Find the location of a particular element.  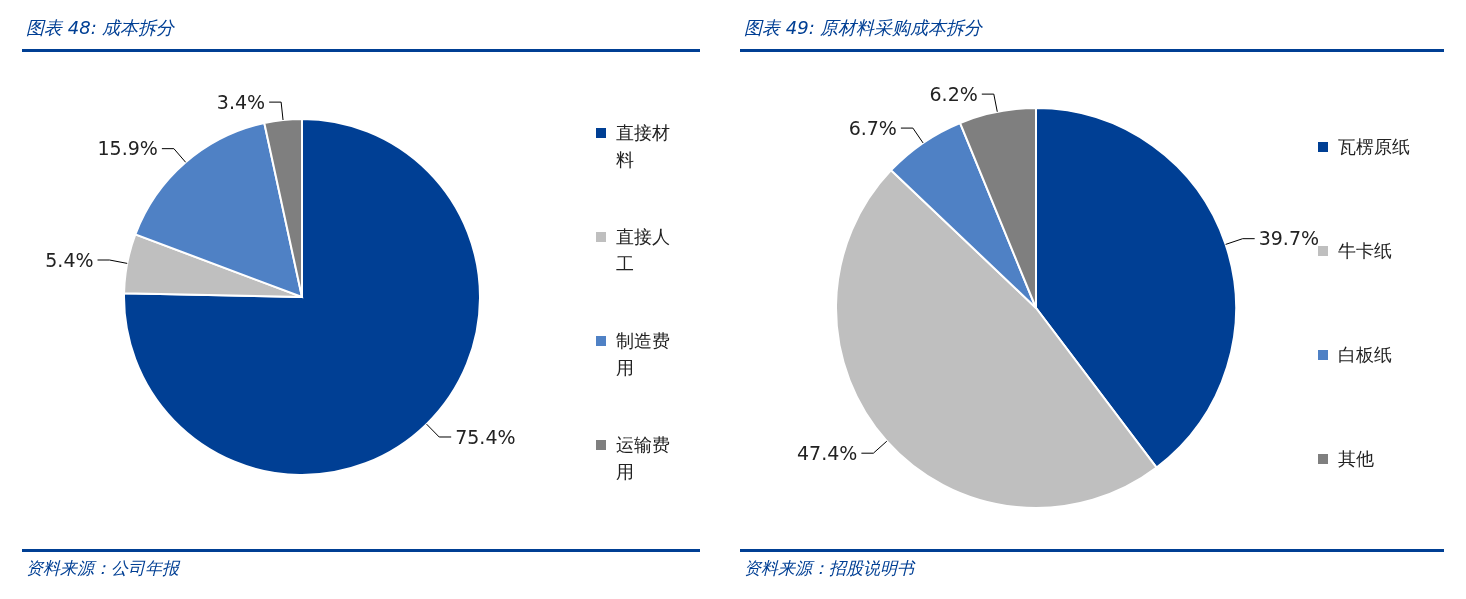

legend-label: 直接材料 is located at coordinates (643, 146).